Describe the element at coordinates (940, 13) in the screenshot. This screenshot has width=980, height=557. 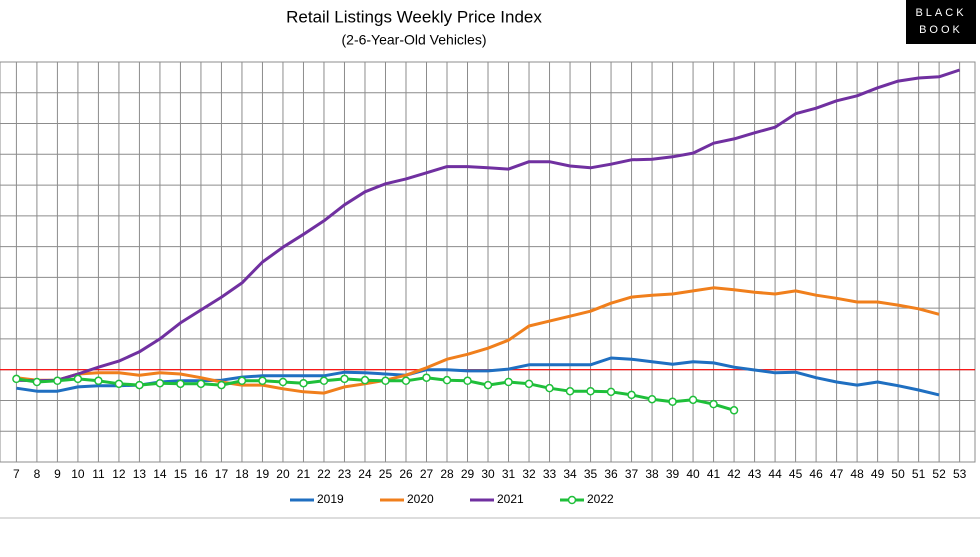
I see `logo-text: BLACK` at that location.